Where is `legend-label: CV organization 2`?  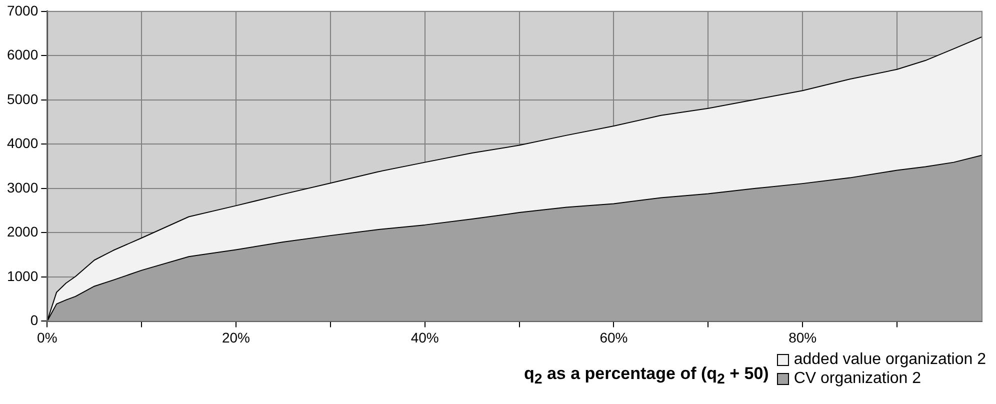 legend-label: CV organization 2 is located at coordinates (858, 378).